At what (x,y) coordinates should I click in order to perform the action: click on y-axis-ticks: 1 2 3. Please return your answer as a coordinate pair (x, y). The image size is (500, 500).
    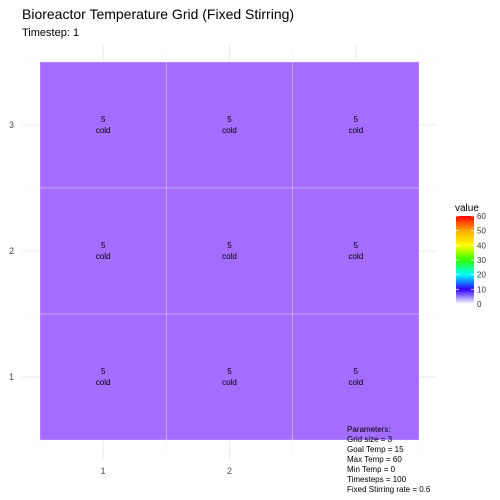
    Looking at the image, I should click on (11, 251).